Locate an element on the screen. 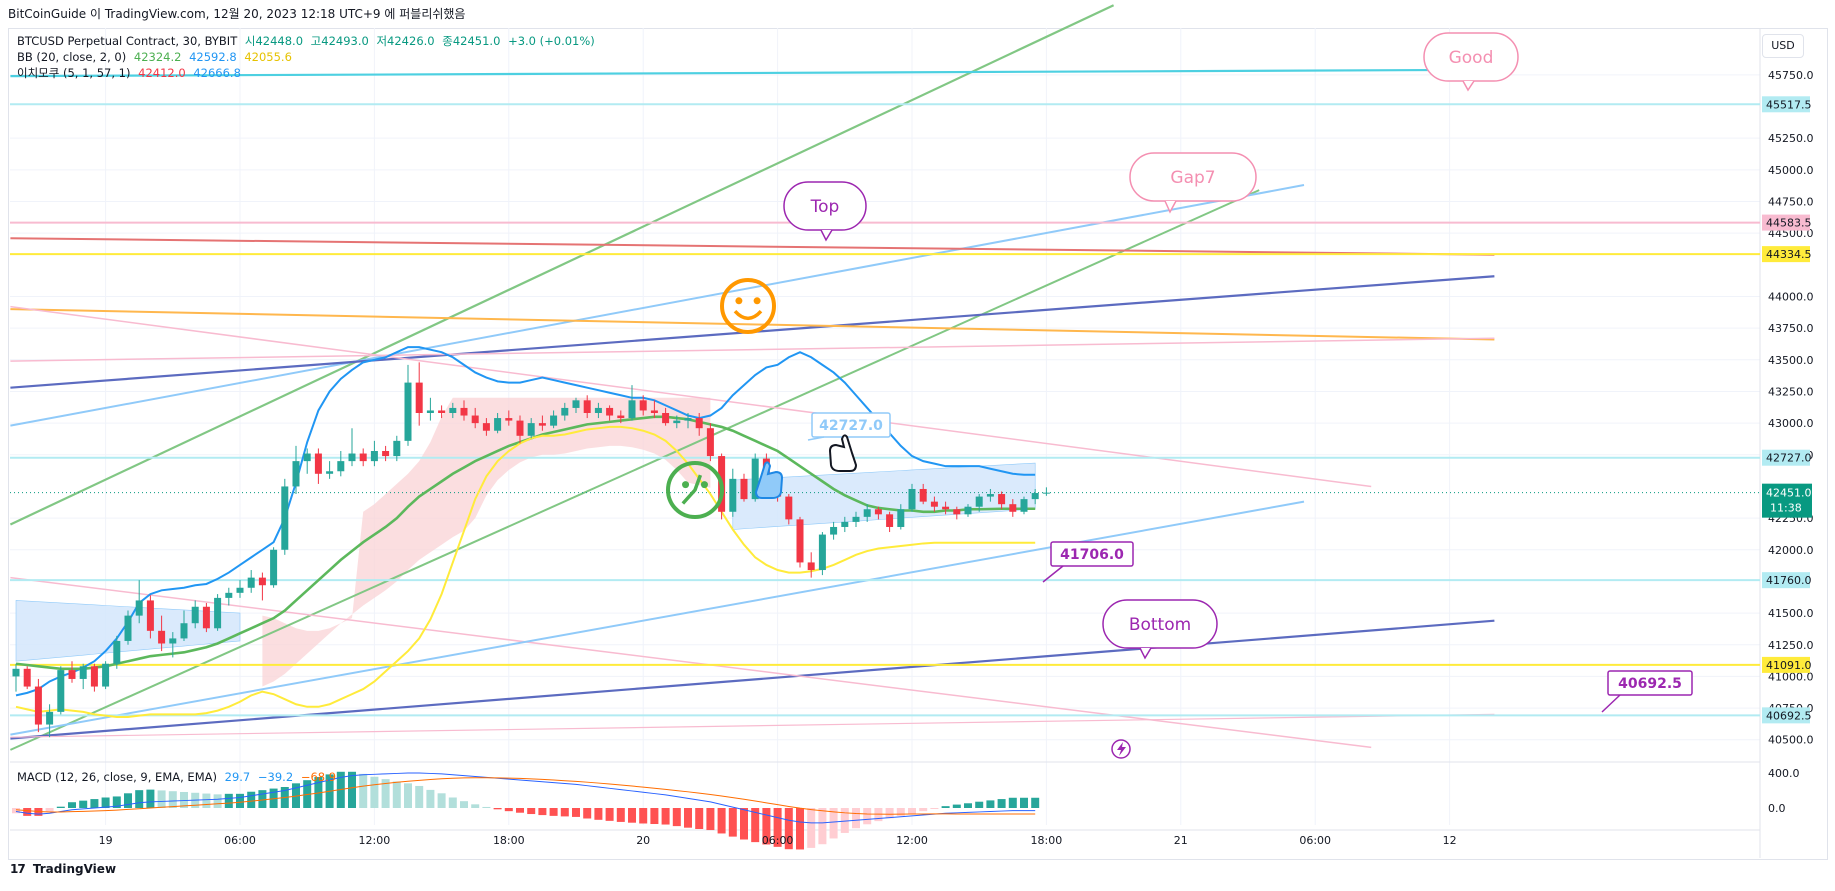  currency-button: USD is located at coordinates (1783, 46).